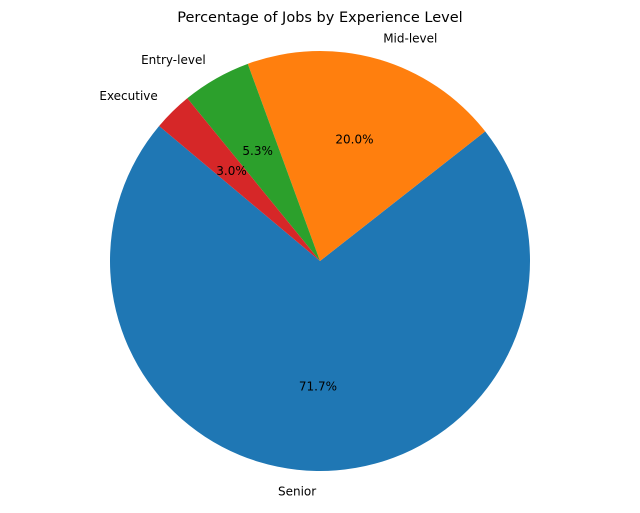  Describe the element at coordinates (297, 491) in the screenshot. I see `slice-label-senior: Senior` at that location.